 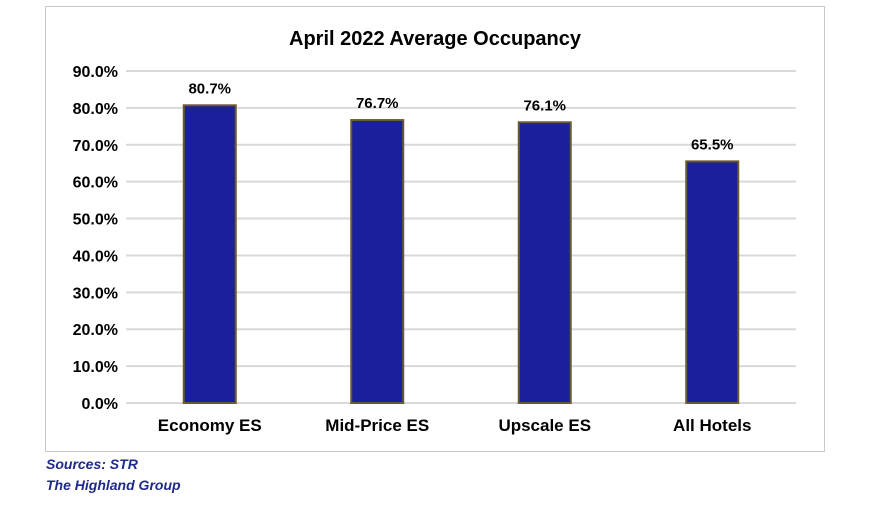 What do you see at coordinates (95, 109) in the screenshot?
I see `y-tick-label: 80.0%` at bounding box center [95, 109].